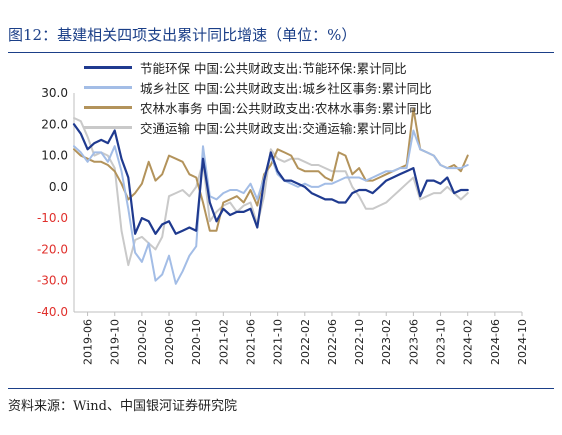  What do you see at coordinates (281, 52) in the screenshot?
I see `title-rule` at bounding box center [281, 52].